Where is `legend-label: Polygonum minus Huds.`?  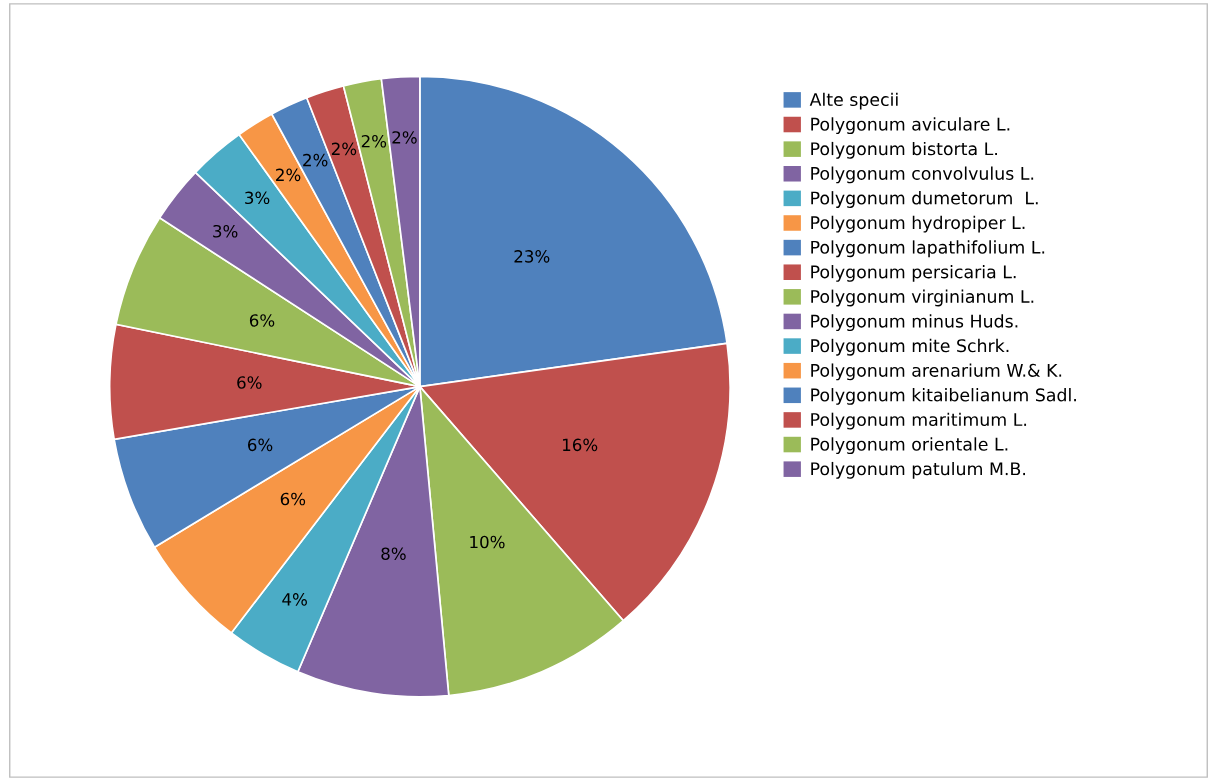
legend-label: Polygonum minus Huds. is located at coordinates (914, 323).